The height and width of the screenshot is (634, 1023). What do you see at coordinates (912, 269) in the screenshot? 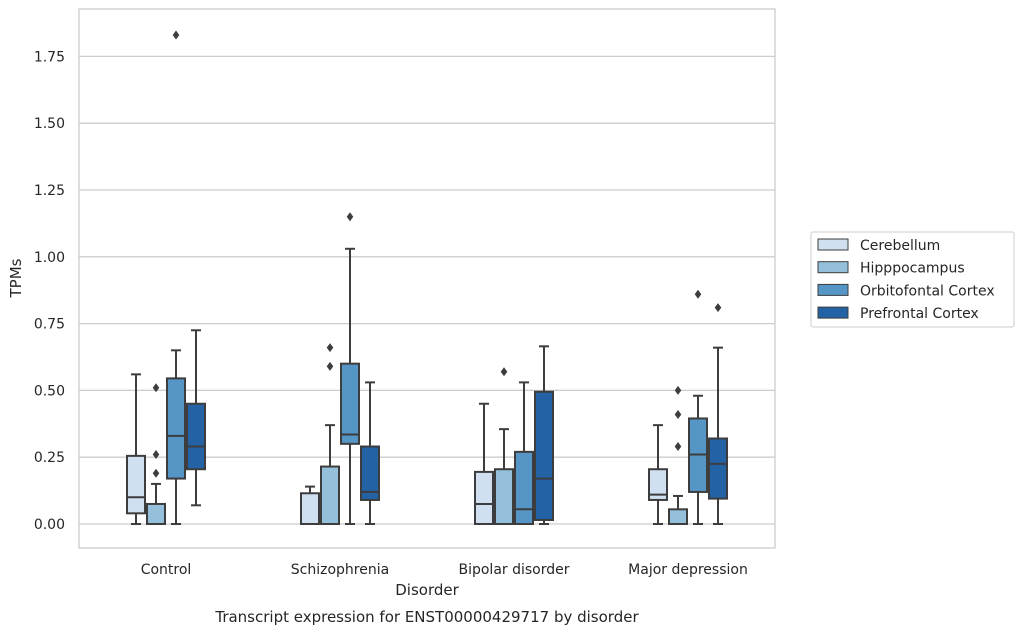
I see `legend-label: Hipppocampus` at bounding box center [912, 269].